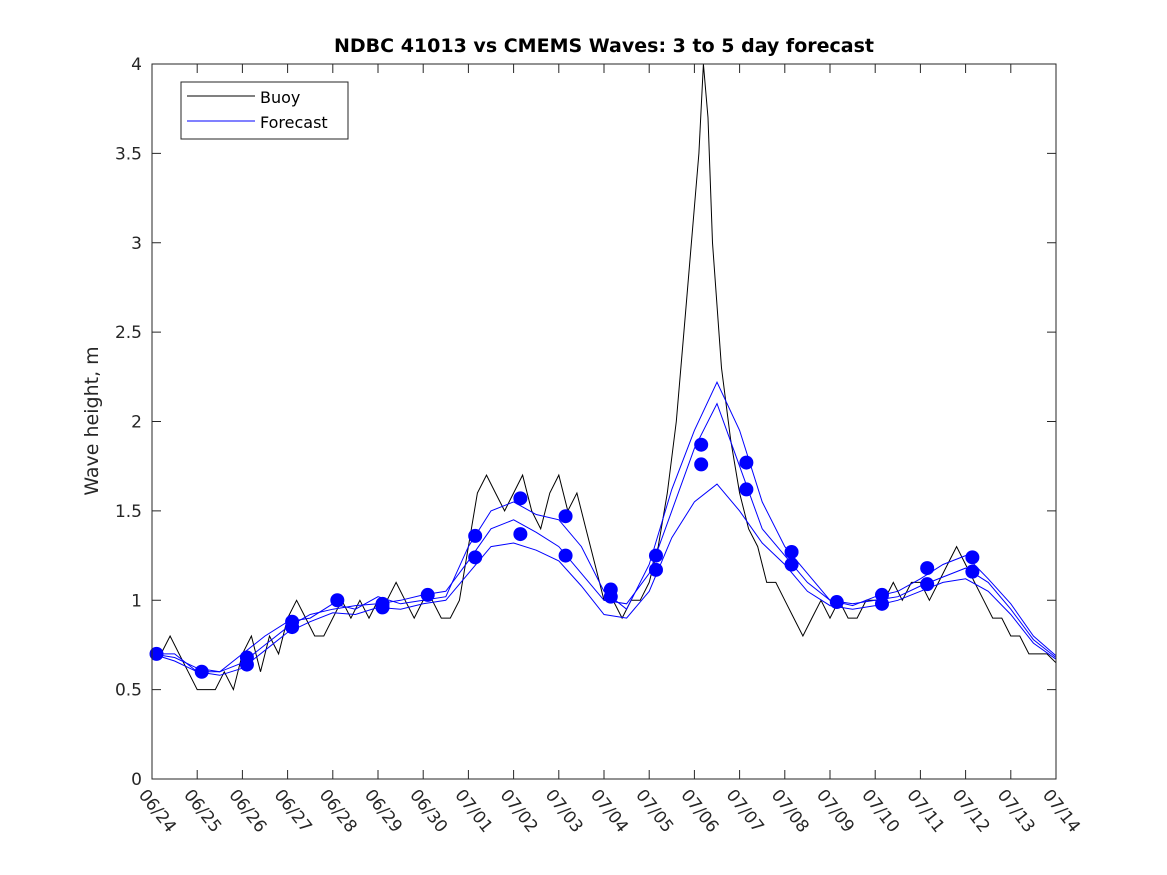 The height and width of the screenshot is (875, 1167). Describe the element at coordinates (136, 780) in the screenshot. I see `y-tick-label: 0` at that location.